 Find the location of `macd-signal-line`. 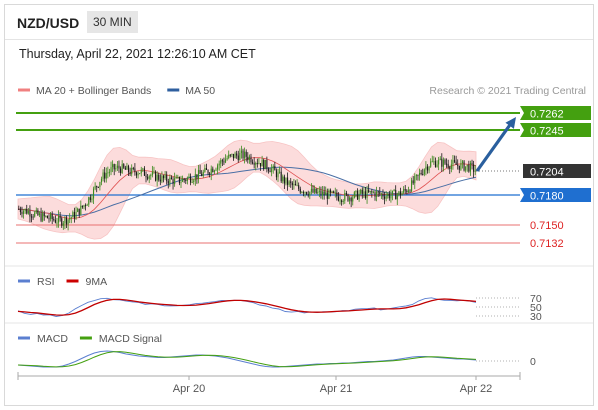

macd-signal-line is located at coordinates (247, 359).